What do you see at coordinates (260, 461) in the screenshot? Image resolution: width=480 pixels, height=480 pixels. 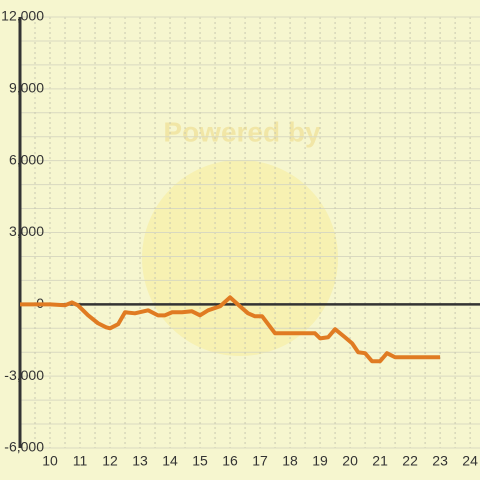 I see `x-tick-label: 17` at bounding box center [260, 461].